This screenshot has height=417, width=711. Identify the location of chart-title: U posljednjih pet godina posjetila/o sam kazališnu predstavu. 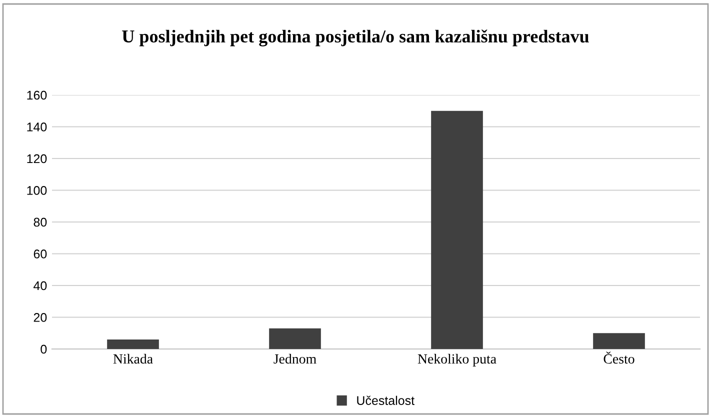
(355, 38).